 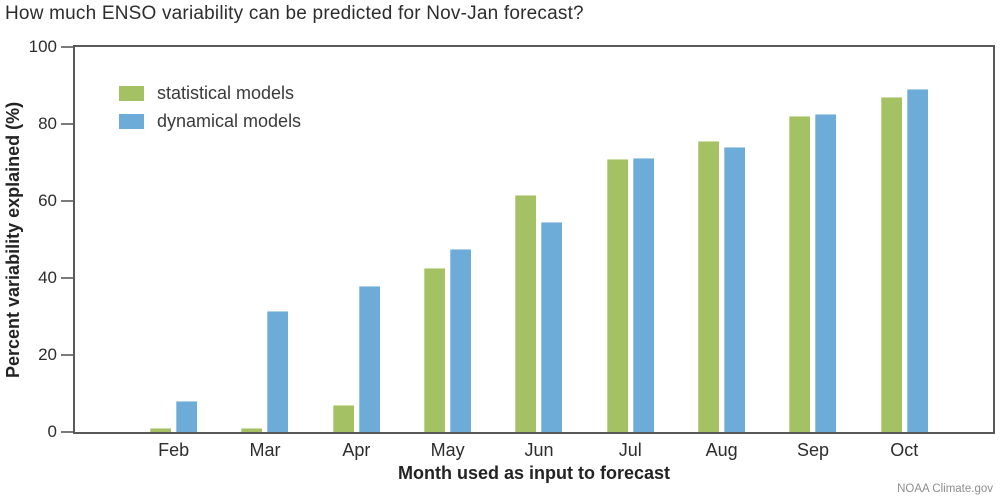 What do you see at coordinates (617, 295) in the screenshot?
I see `bar-statistical-jul` at bounding box center [617, 295].